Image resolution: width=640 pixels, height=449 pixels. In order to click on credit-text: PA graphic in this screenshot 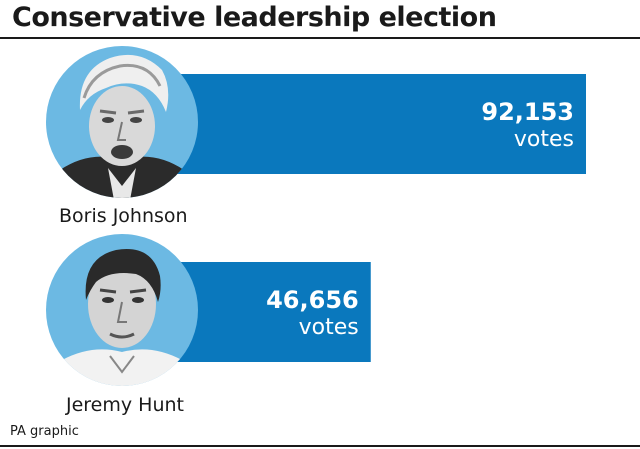, I will do `click(44, 431)`.